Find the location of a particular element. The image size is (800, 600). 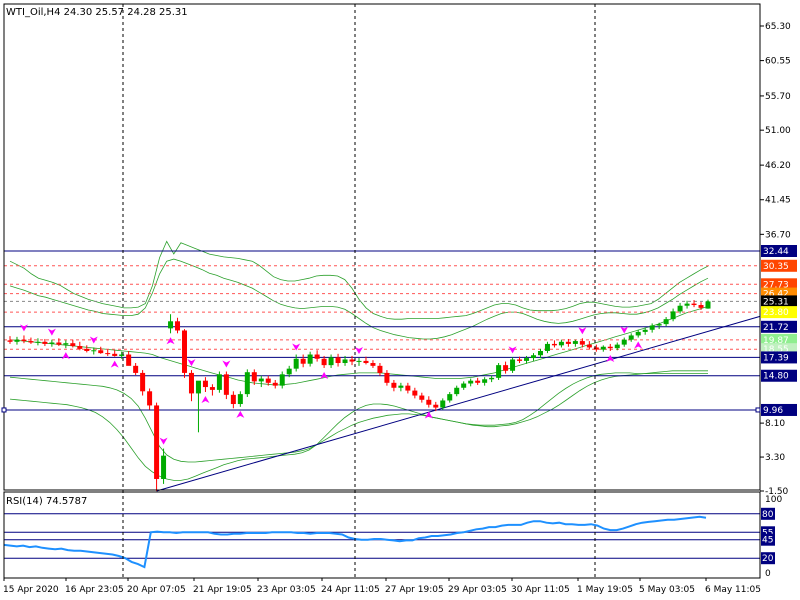

rsi-level-tag-label: 45 is located at coordinates (767, 541).